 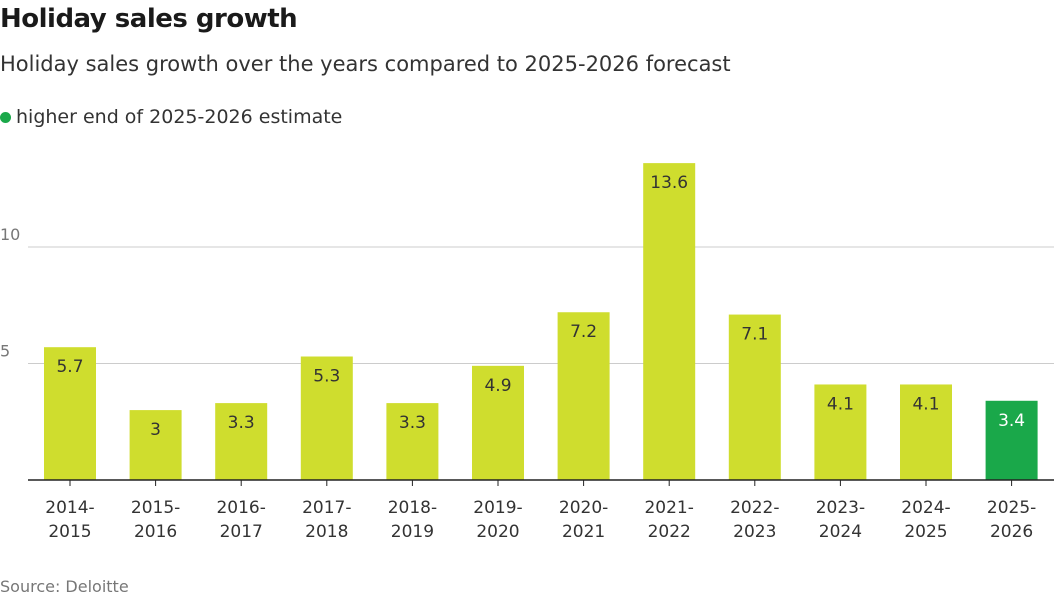 What do you see at coordinates (668, 508) in the screenshot?
I see `x-tick-label: 2021-` at bounding box center [668, 508].